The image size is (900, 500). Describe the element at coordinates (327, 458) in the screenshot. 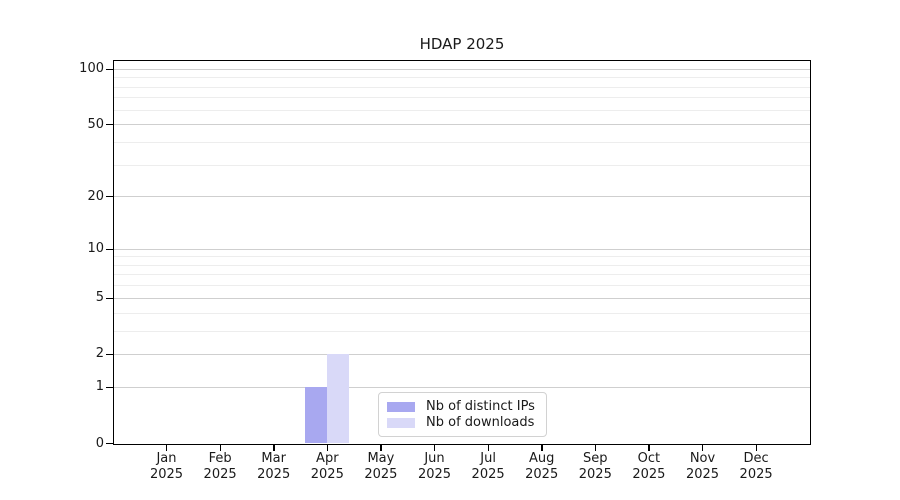

I see `x-tick-month: Apr` at that location.